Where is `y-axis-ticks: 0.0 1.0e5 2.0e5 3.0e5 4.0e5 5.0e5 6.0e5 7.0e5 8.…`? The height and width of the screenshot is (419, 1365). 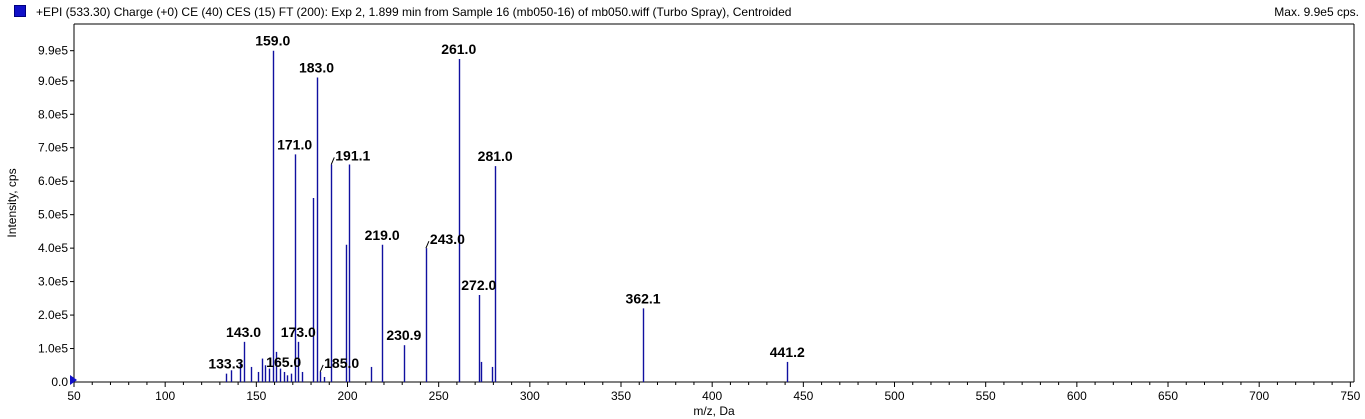 y-axis-ticks: 0.0 1.0e5 2.0e5 3.0e5 4.0e5 5.0e5 6.0e5 7.0e5 8.… is located at coordinates (56, 216).